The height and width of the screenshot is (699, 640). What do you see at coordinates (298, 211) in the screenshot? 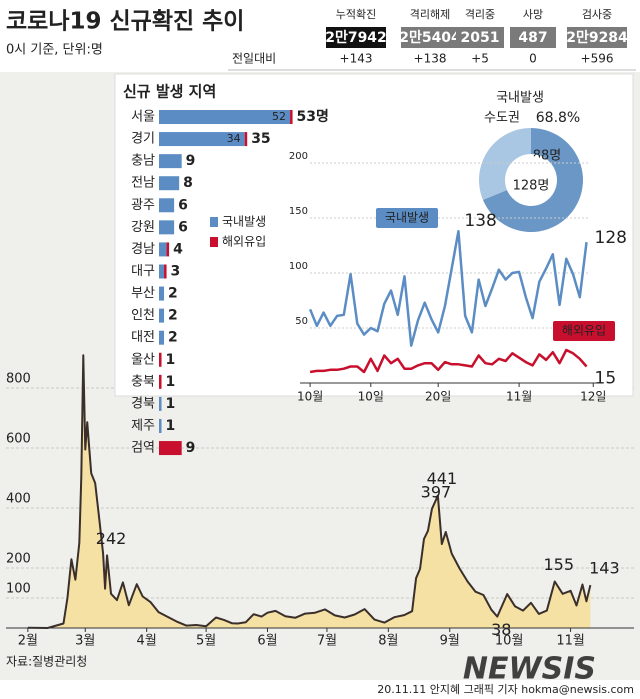
I see `y-tick-label: 150` at bounding box center [298, 211].